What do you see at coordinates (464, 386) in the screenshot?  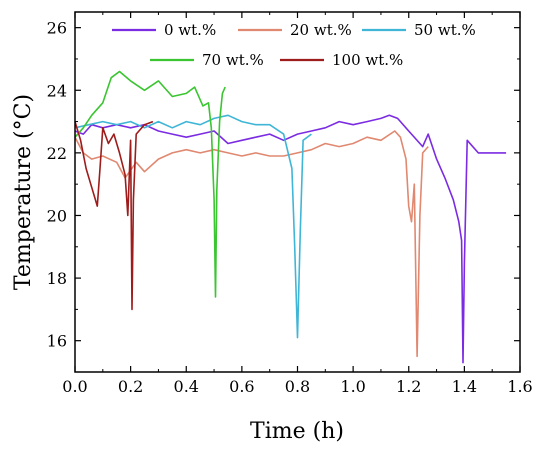 I see `x-tick-label: 1.4` at bounding box center [464, 386].